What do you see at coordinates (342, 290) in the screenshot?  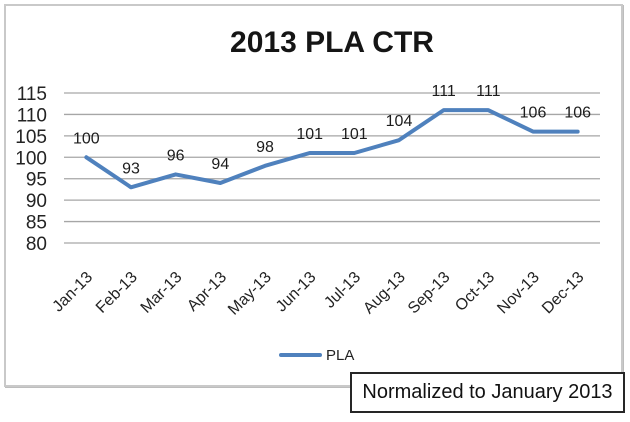 I see `x-axis-tick-label: Jul-13` at bounding box center [342, 290].